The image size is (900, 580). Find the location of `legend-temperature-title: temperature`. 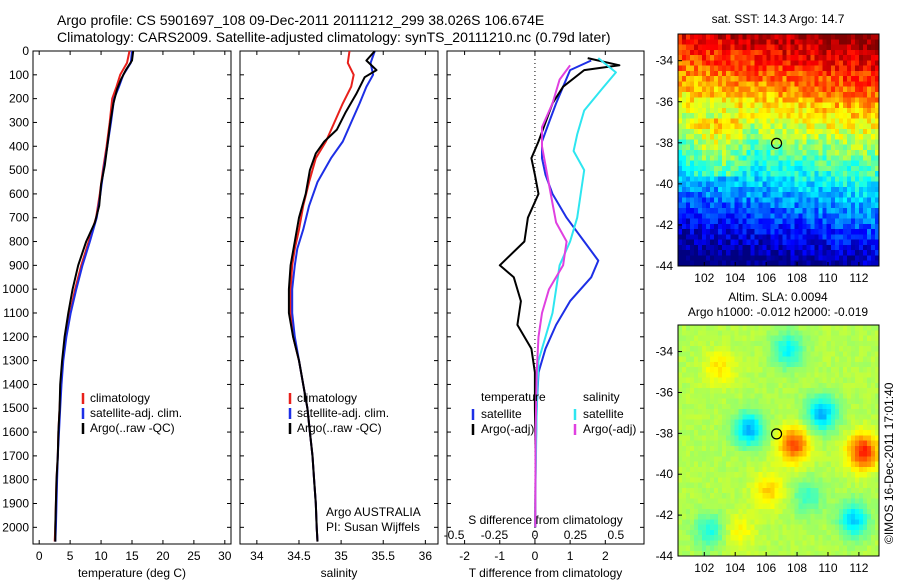

legend-temperature-title: temperature is located at coordinates (513, 397).